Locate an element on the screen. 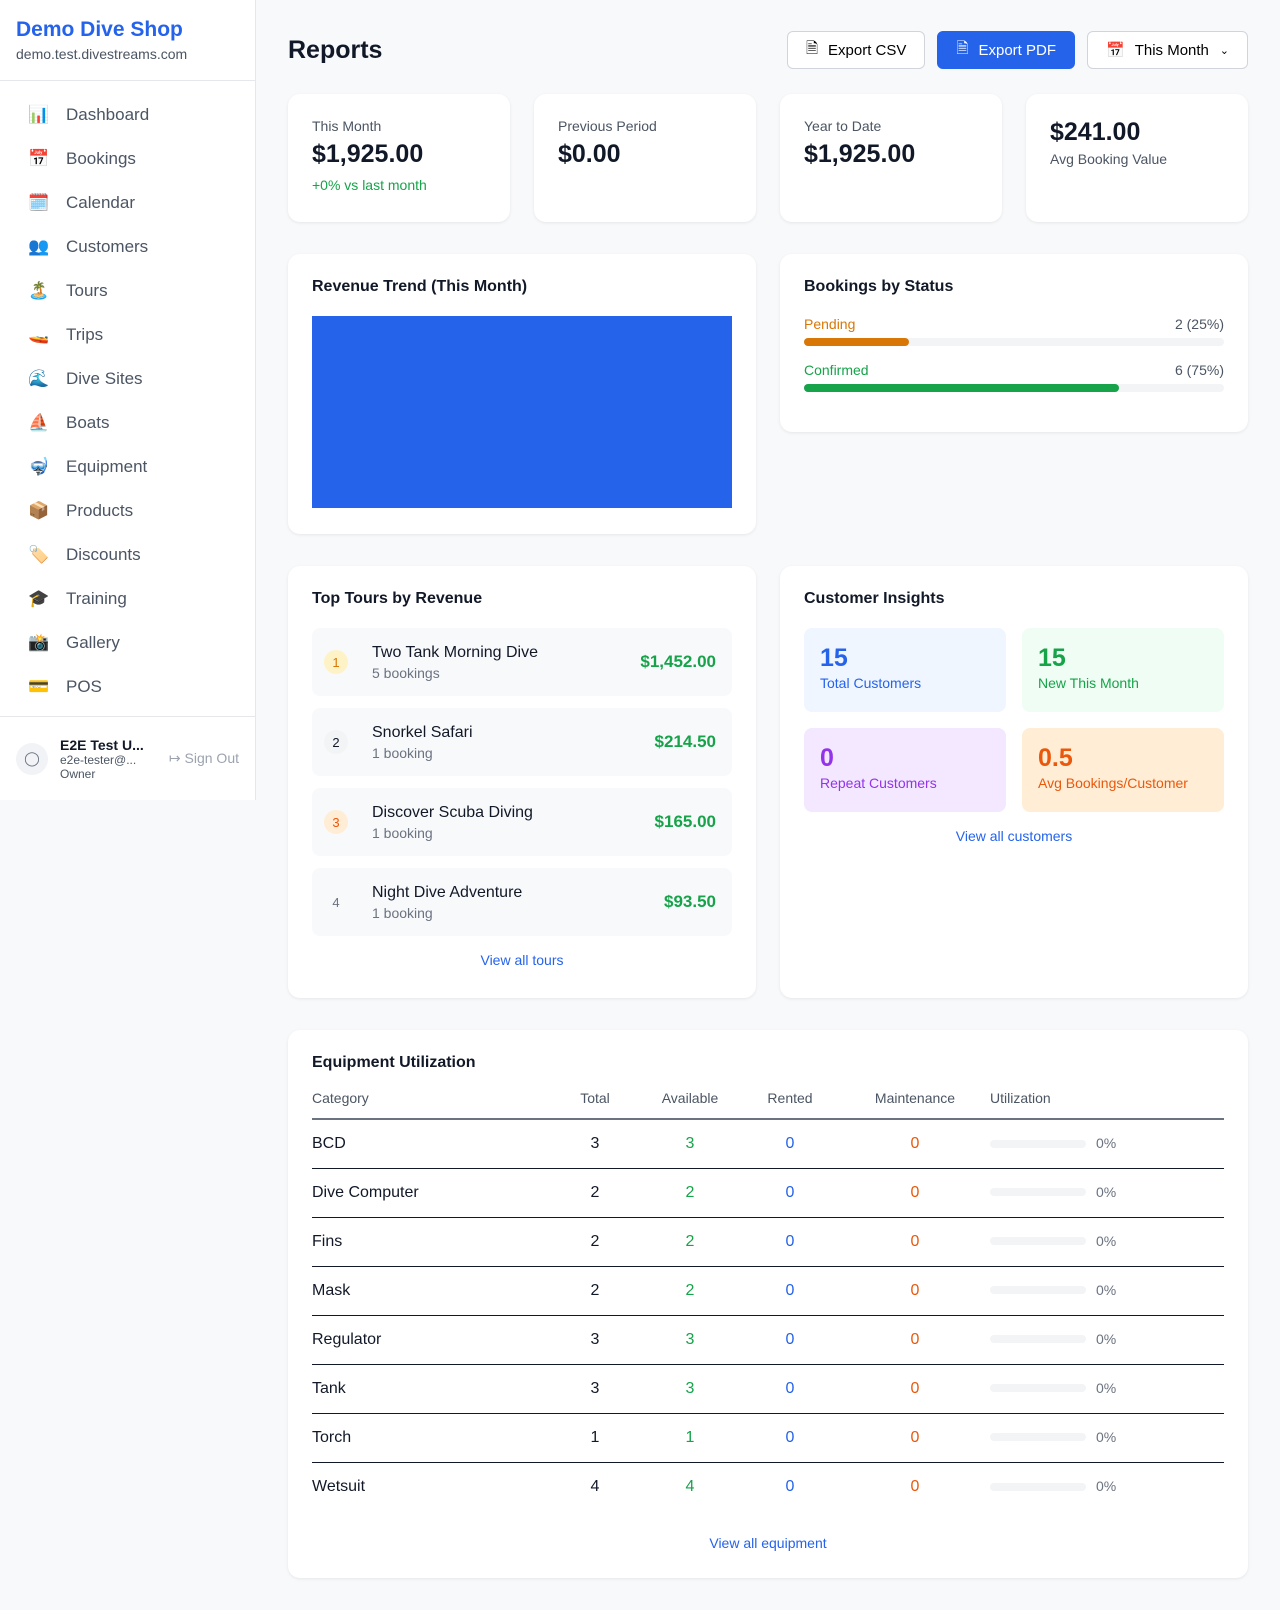 This screenshot has width=1280, height=1610. cell-category: Regulator is located at coordinates (431, 1340).